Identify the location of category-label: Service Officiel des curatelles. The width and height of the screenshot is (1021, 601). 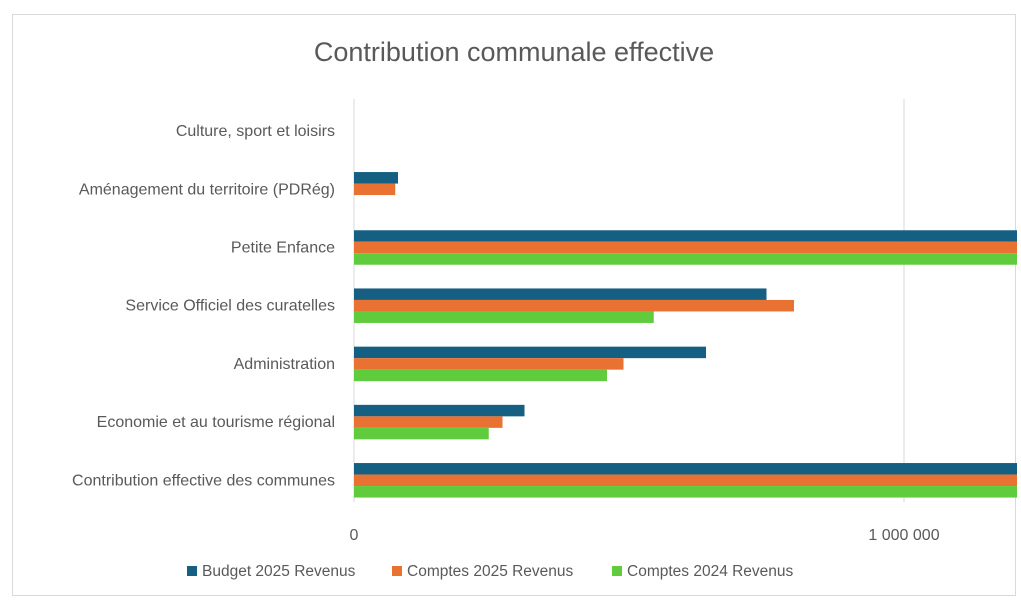
(230, 306).